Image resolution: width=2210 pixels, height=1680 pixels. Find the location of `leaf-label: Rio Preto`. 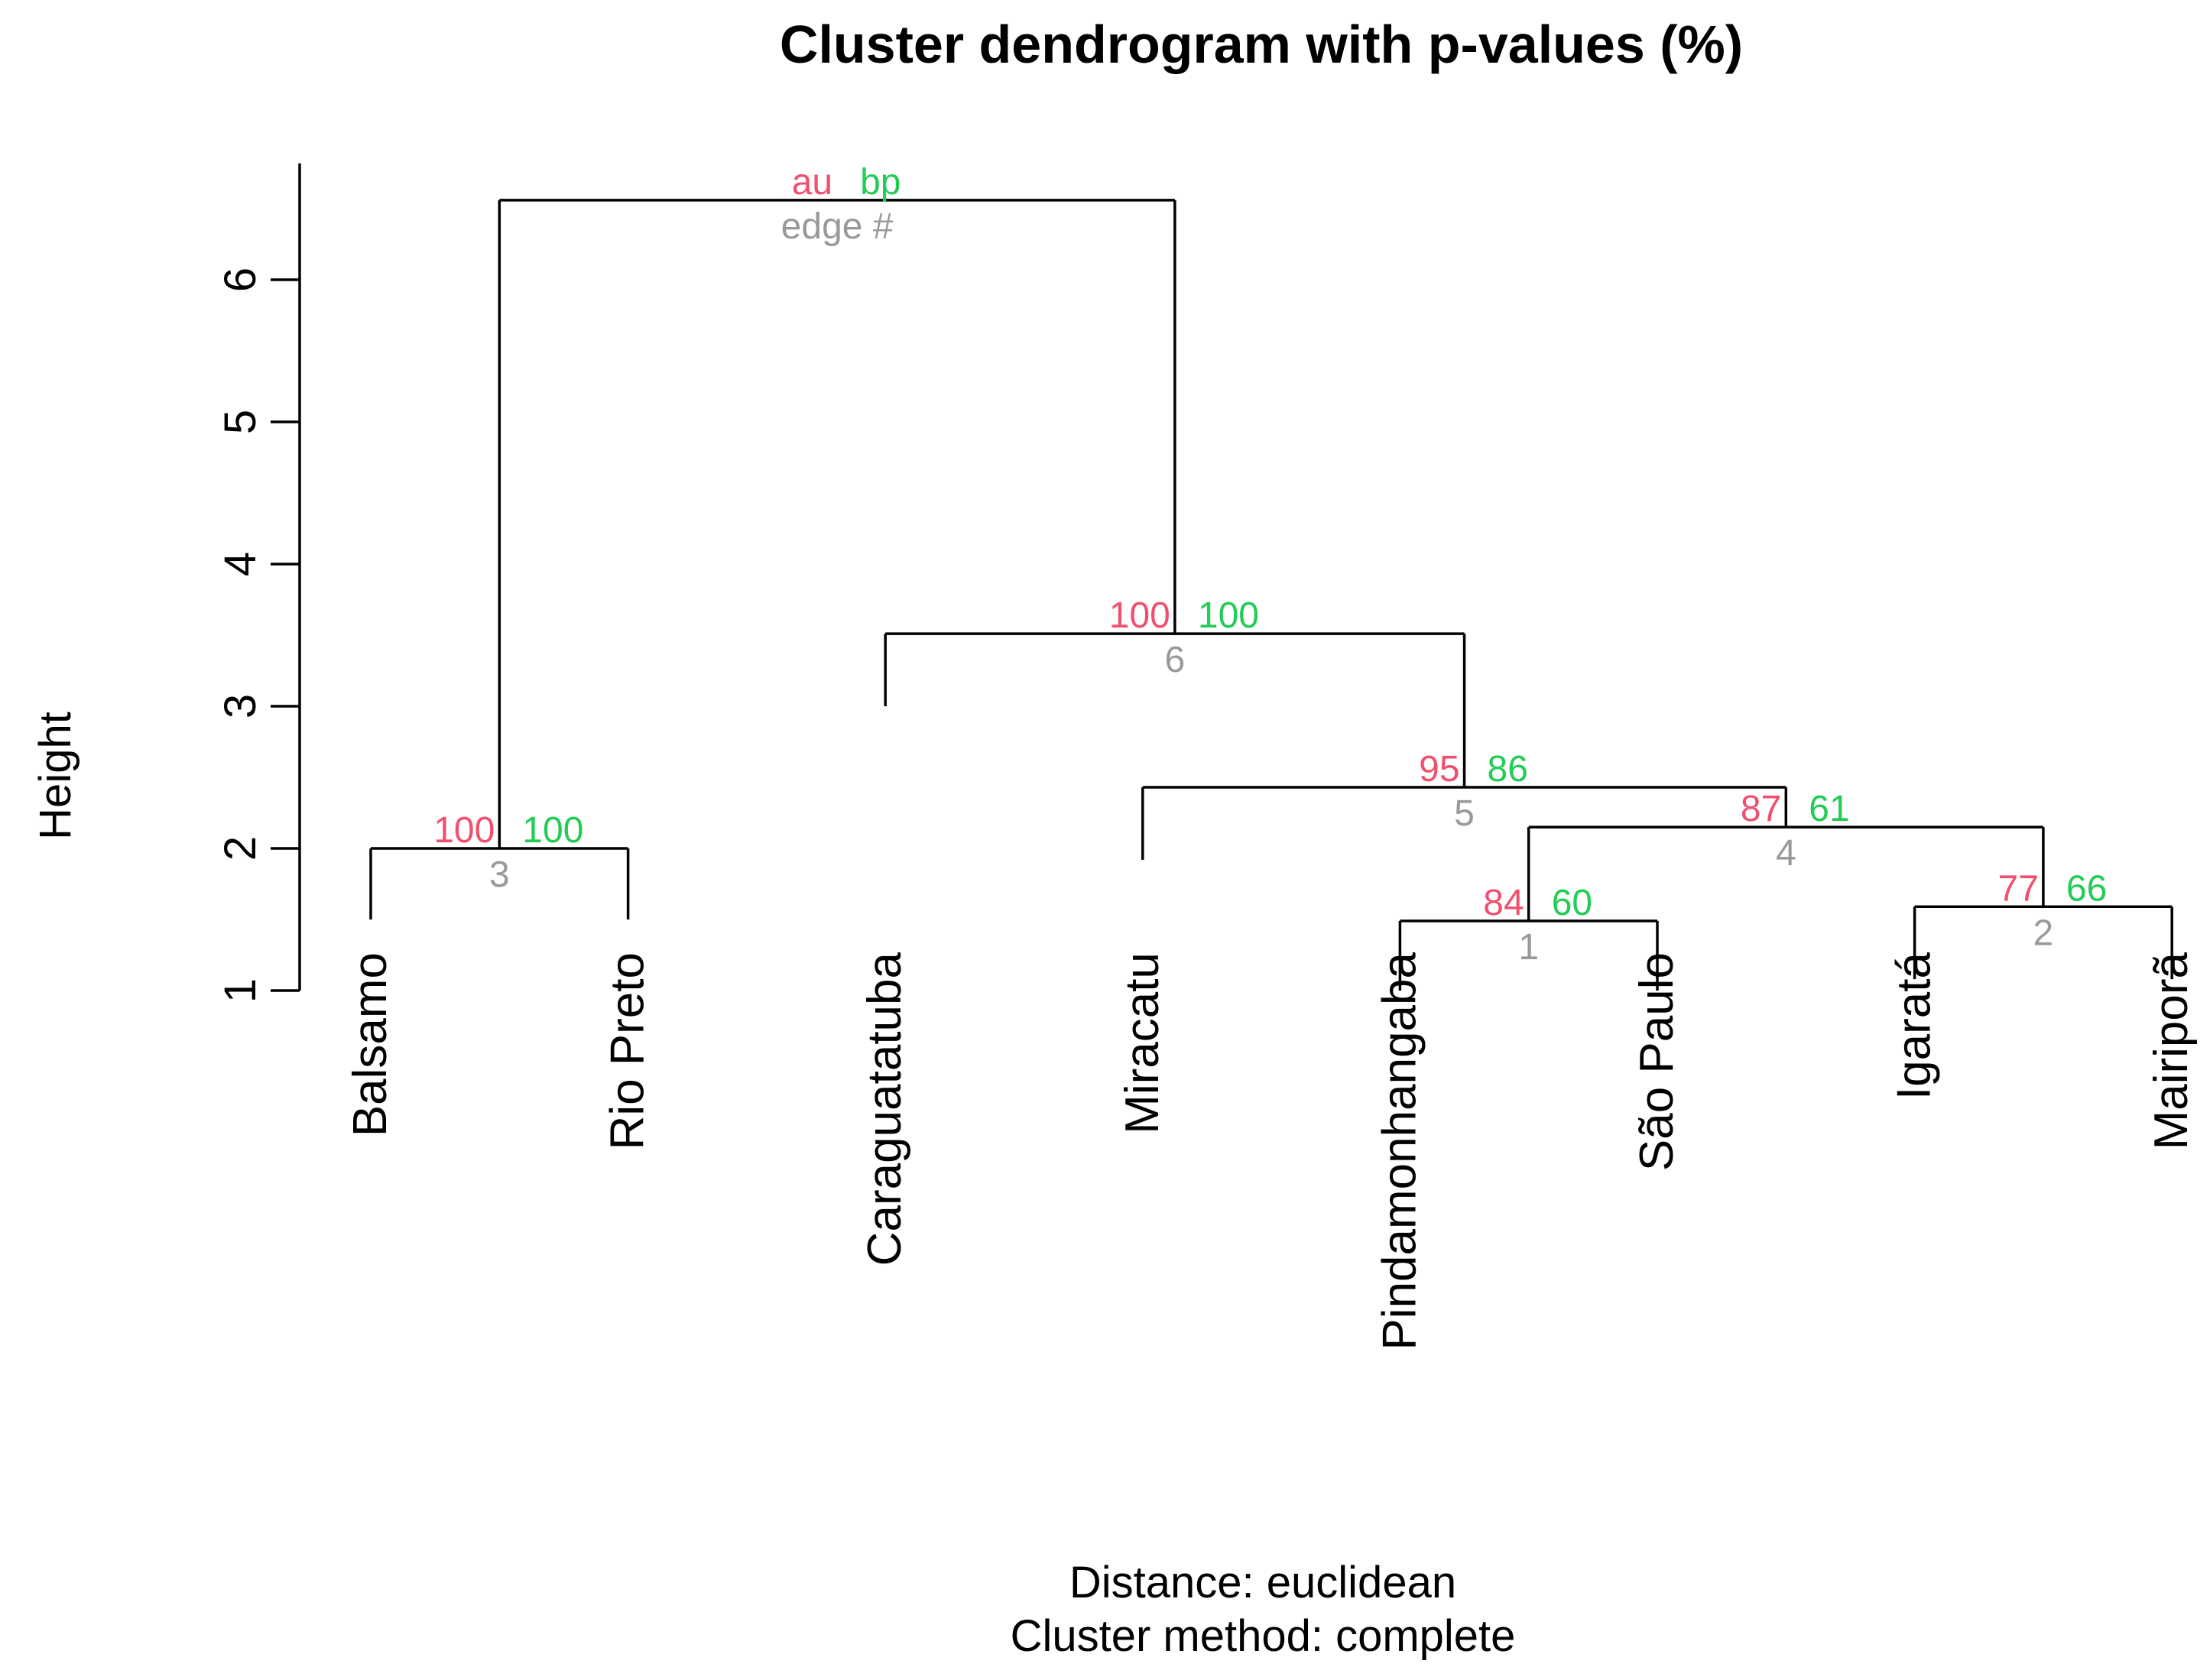

leaf-label: Rio Preto is located at coordinates (628, 1051).